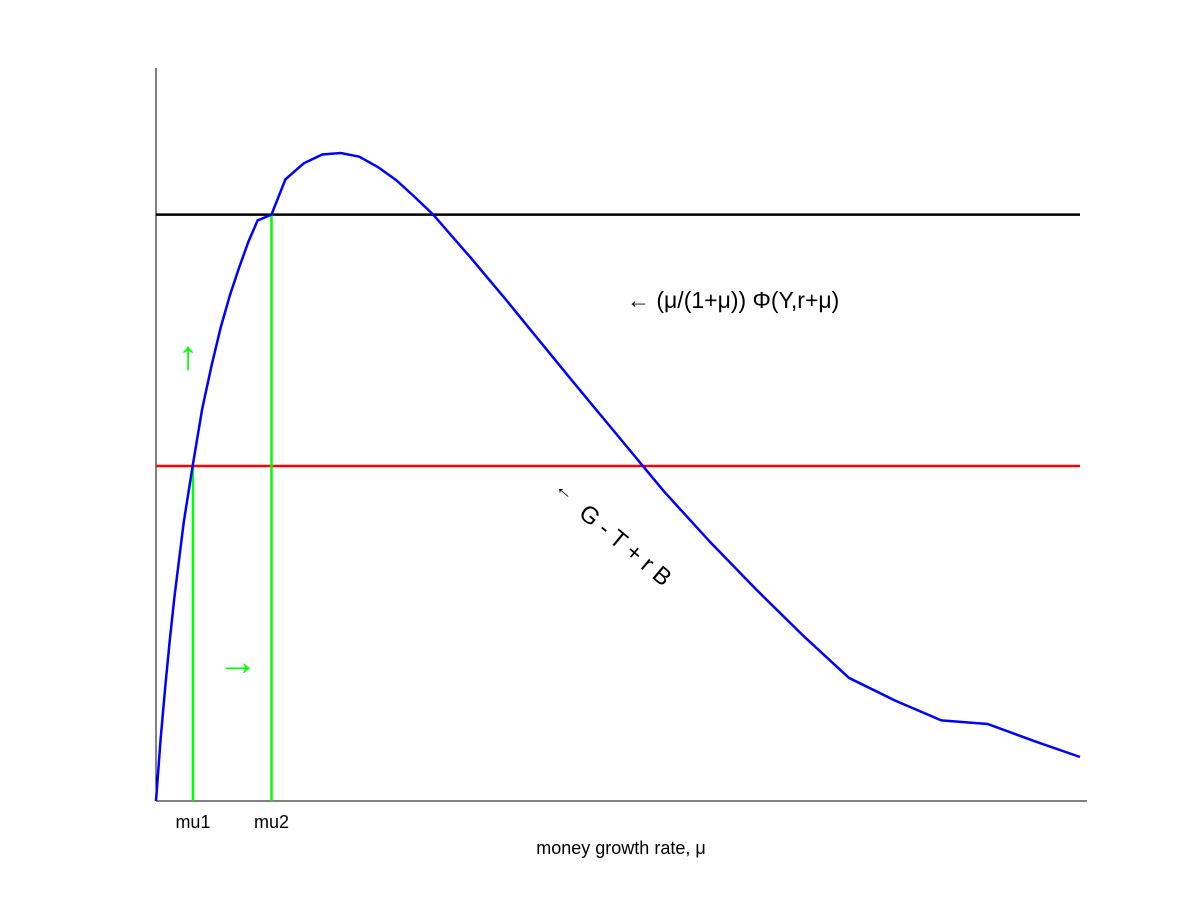 Image resolution: width=1200 pixels, height=900 pixels. Describe the element at coordinates (565, 491) in the screenshot. I see `red-line-annotation-arrow: ←` at that location.